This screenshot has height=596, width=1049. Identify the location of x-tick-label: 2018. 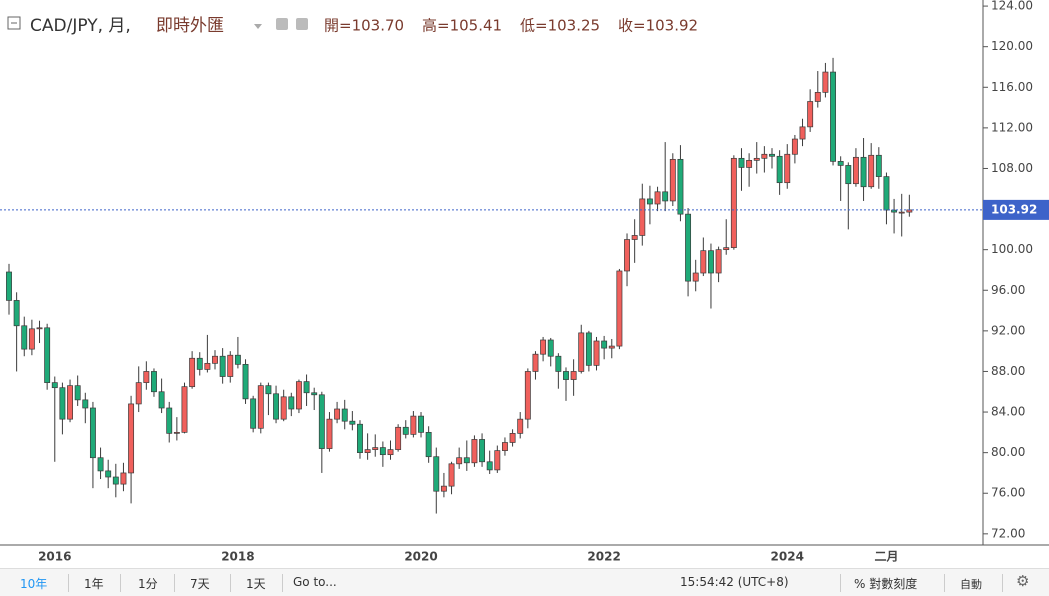
(237, 557).